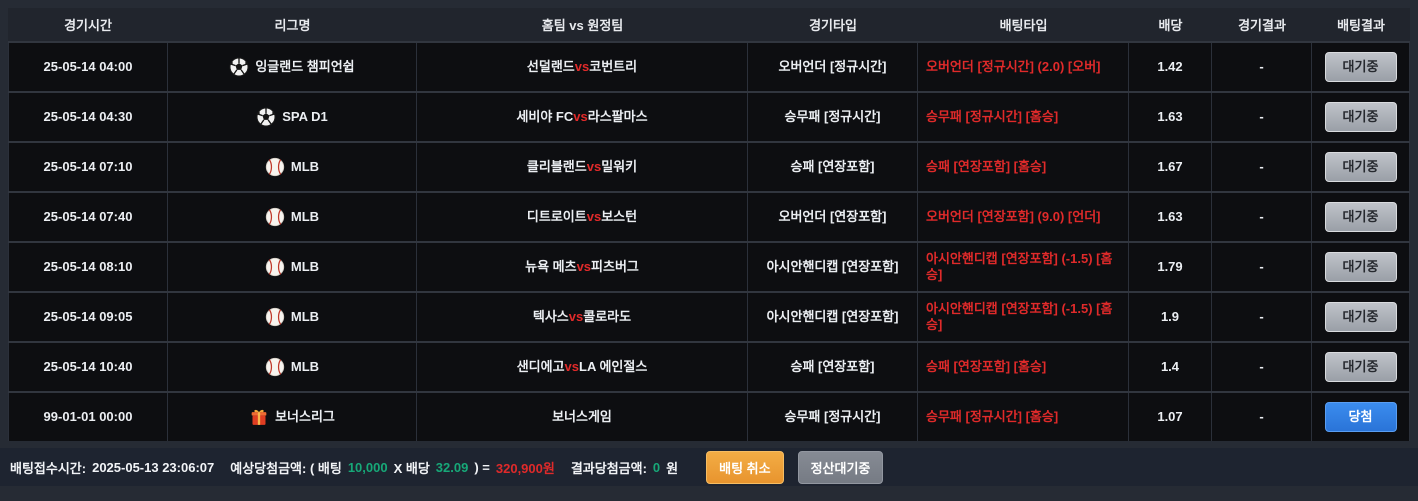  I want to click on cell-teams: 디트로이트 vs 보스턴, so click(582, 217).